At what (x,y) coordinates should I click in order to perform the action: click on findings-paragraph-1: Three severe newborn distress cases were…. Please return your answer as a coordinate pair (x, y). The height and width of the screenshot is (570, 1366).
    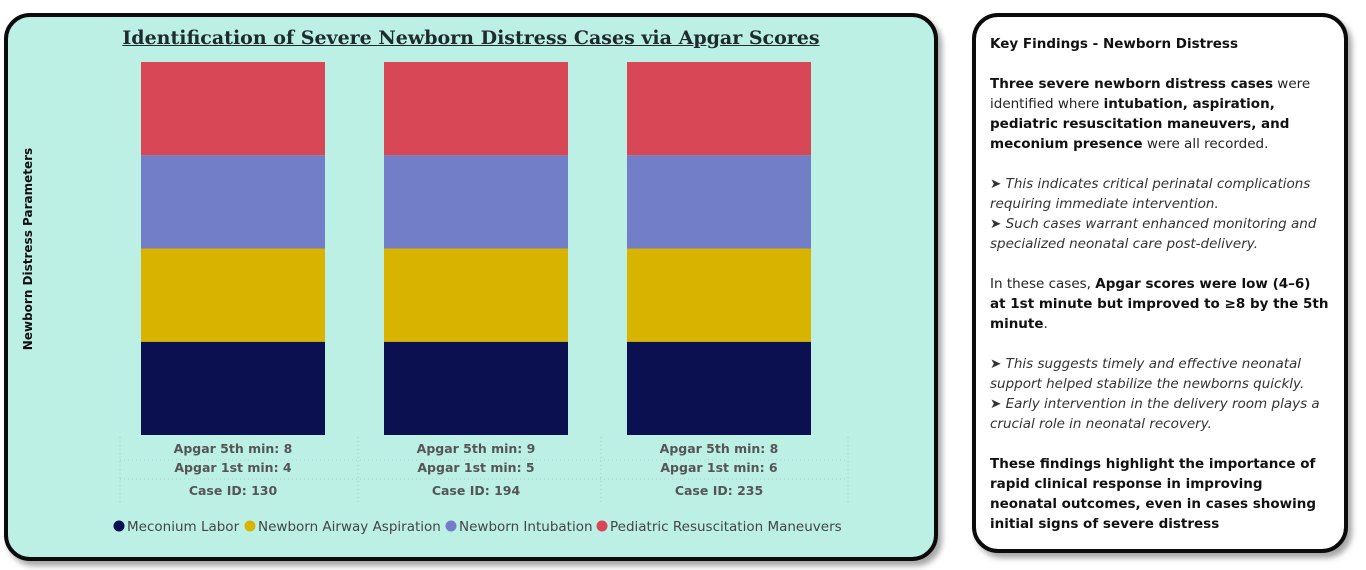
    Looking at the image, I should click on (1160, 114).